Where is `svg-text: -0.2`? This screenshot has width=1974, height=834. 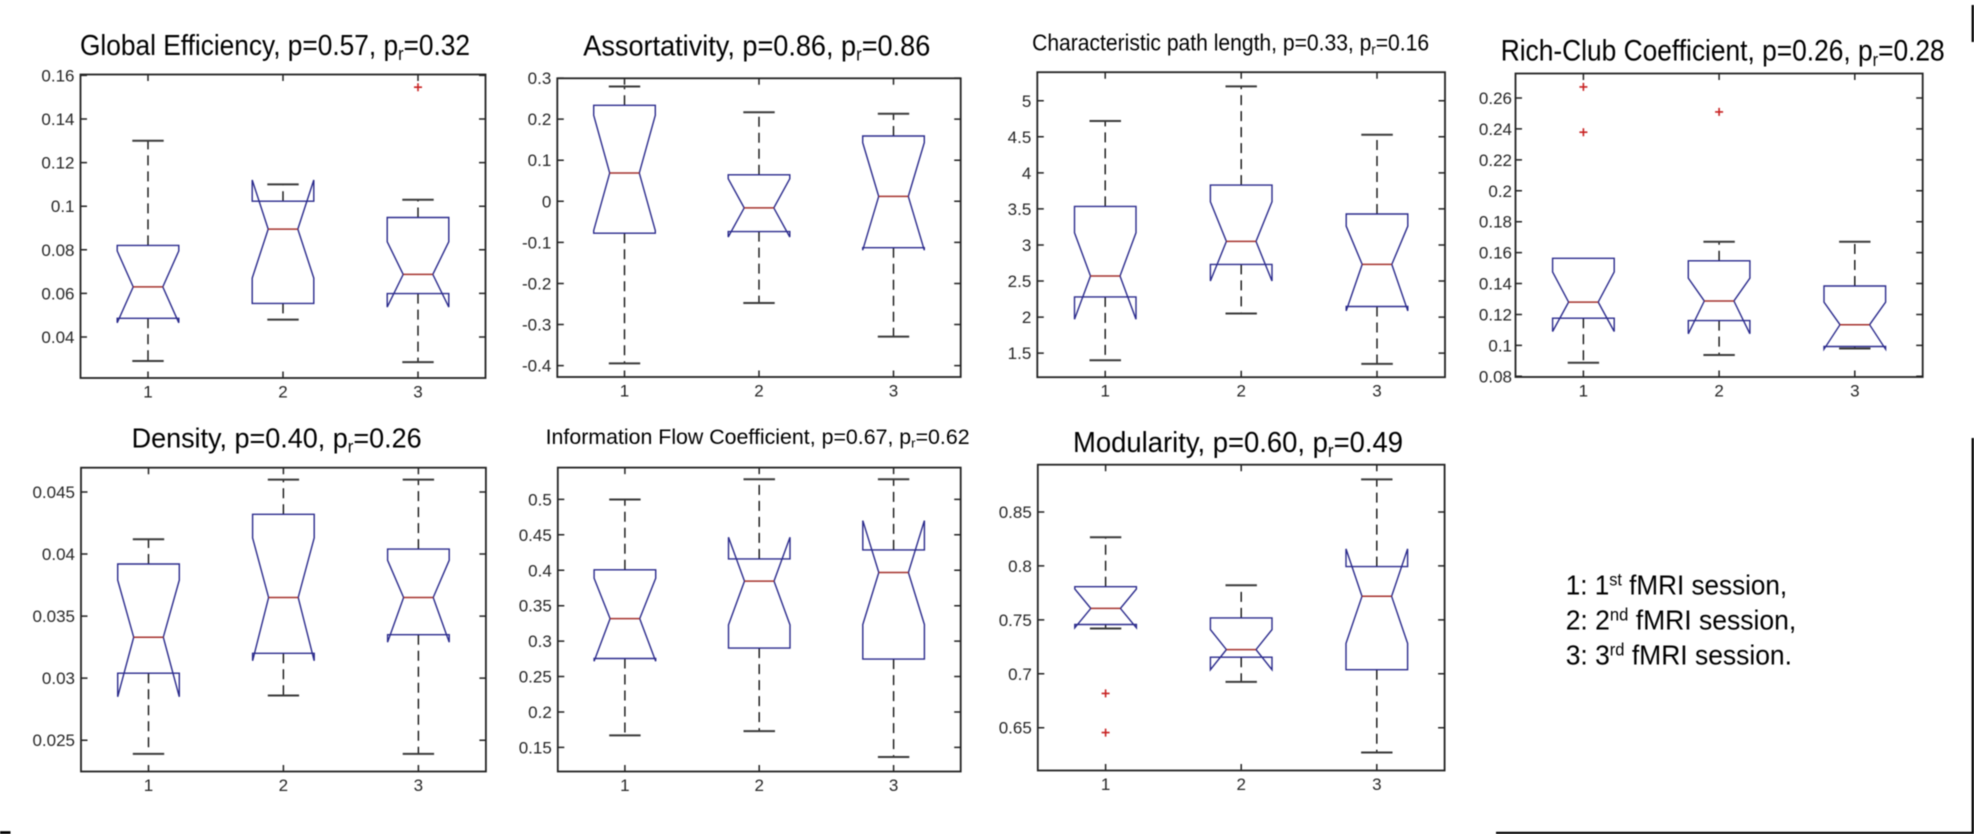
svg-text: -0.2 is located at coordinates (536, 284).